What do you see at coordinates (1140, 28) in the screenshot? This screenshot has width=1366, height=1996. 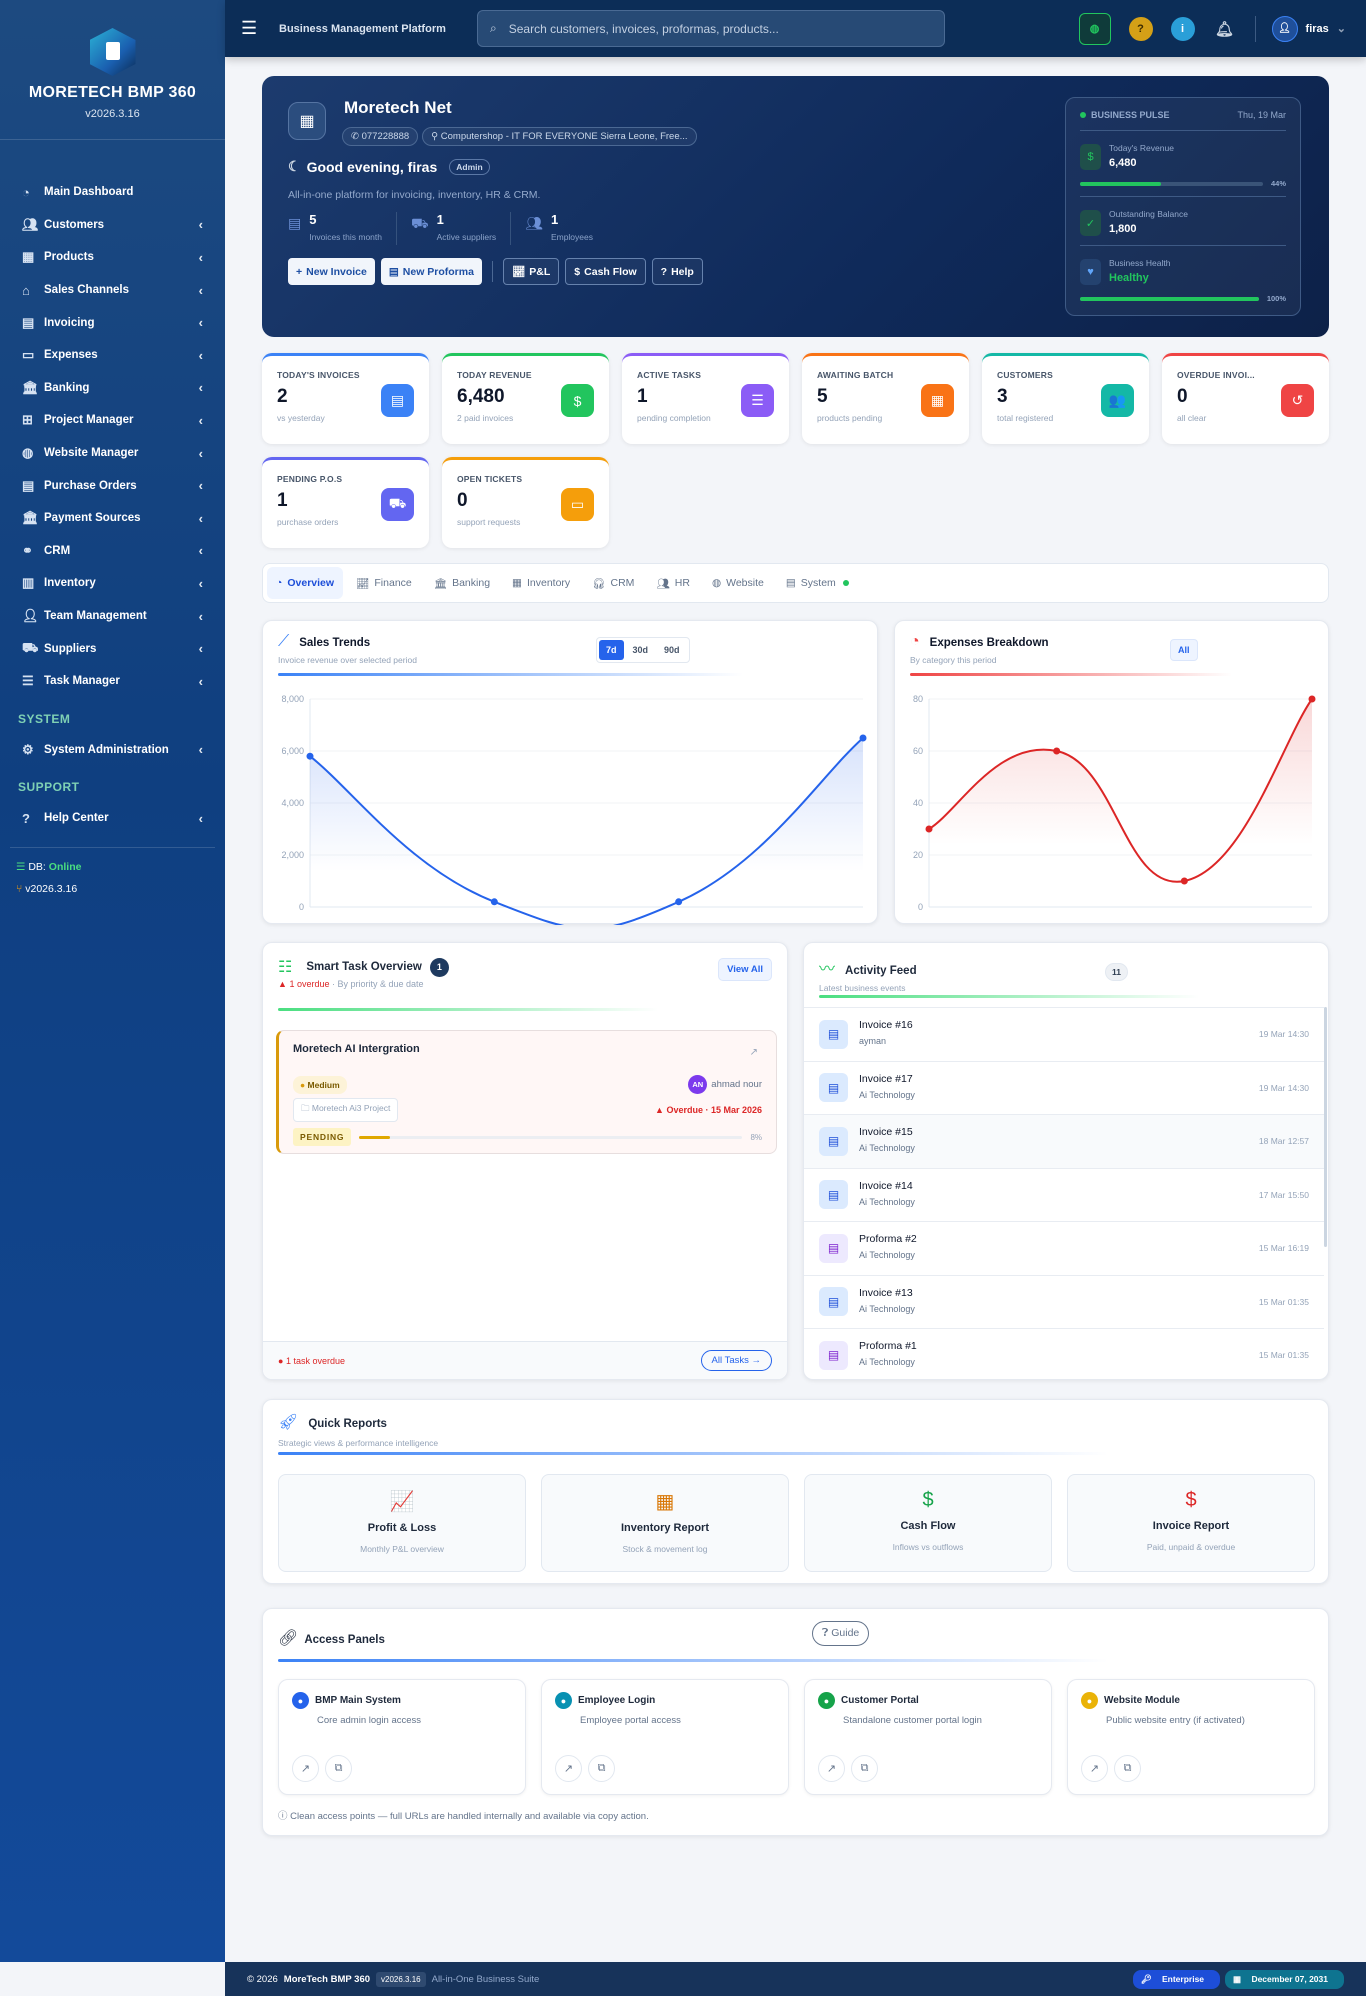 I see `help-icon: ?` at bounding box center [1140, 28].